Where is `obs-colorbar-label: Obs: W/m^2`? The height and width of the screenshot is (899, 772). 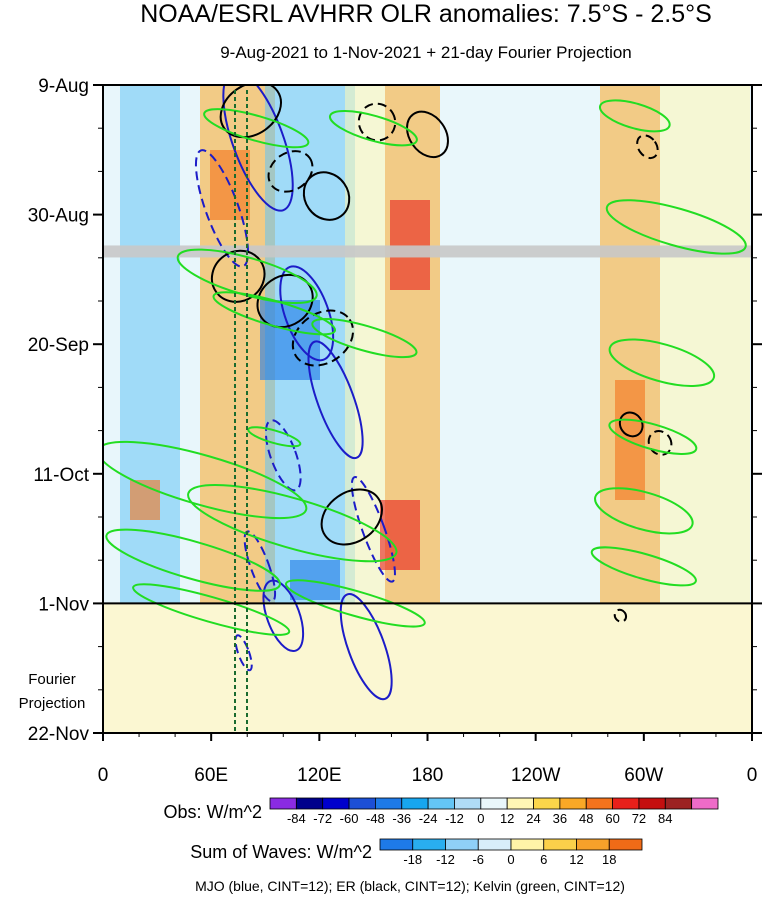 obs-colorbar-label: Obs: W/m^2 is located at coordinates (213, 812).